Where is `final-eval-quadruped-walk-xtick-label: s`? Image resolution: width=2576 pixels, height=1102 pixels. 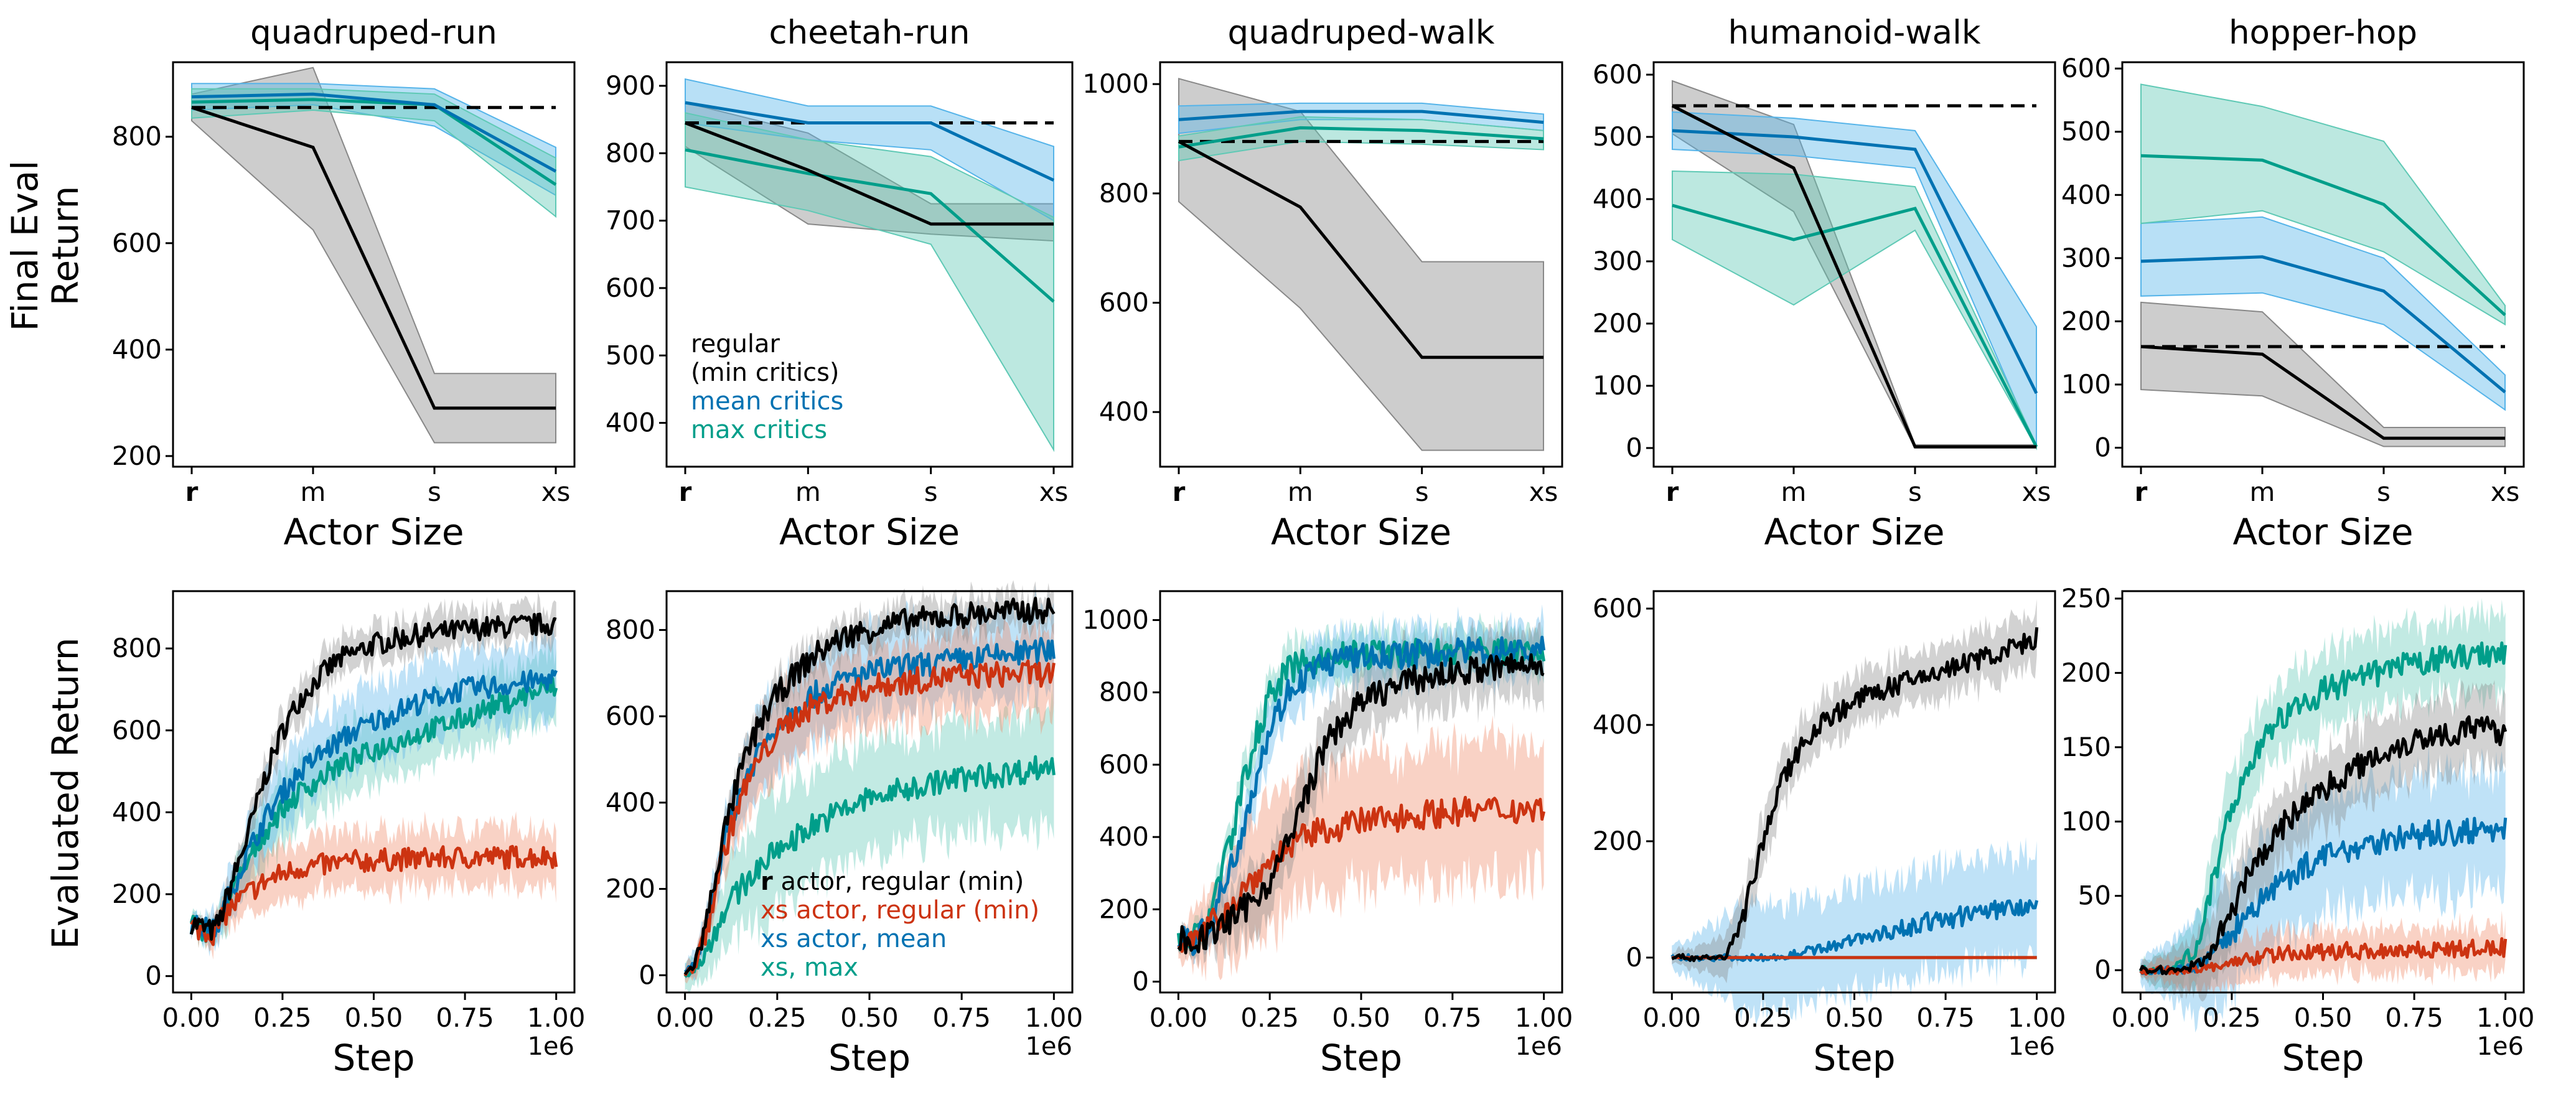
final-eval-quadruped-walk-xtick-label: s is located at coordinates (1422, 492).